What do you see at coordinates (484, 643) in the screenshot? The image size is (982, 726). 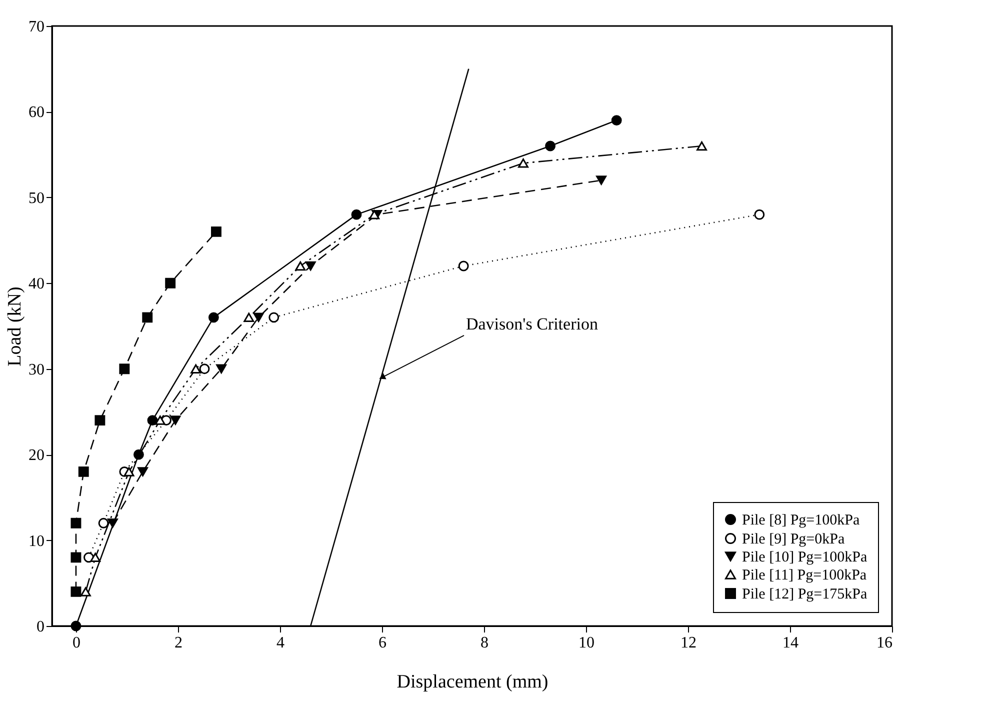 I see `x-tick-label: 8` at bounding box center [484, 643].